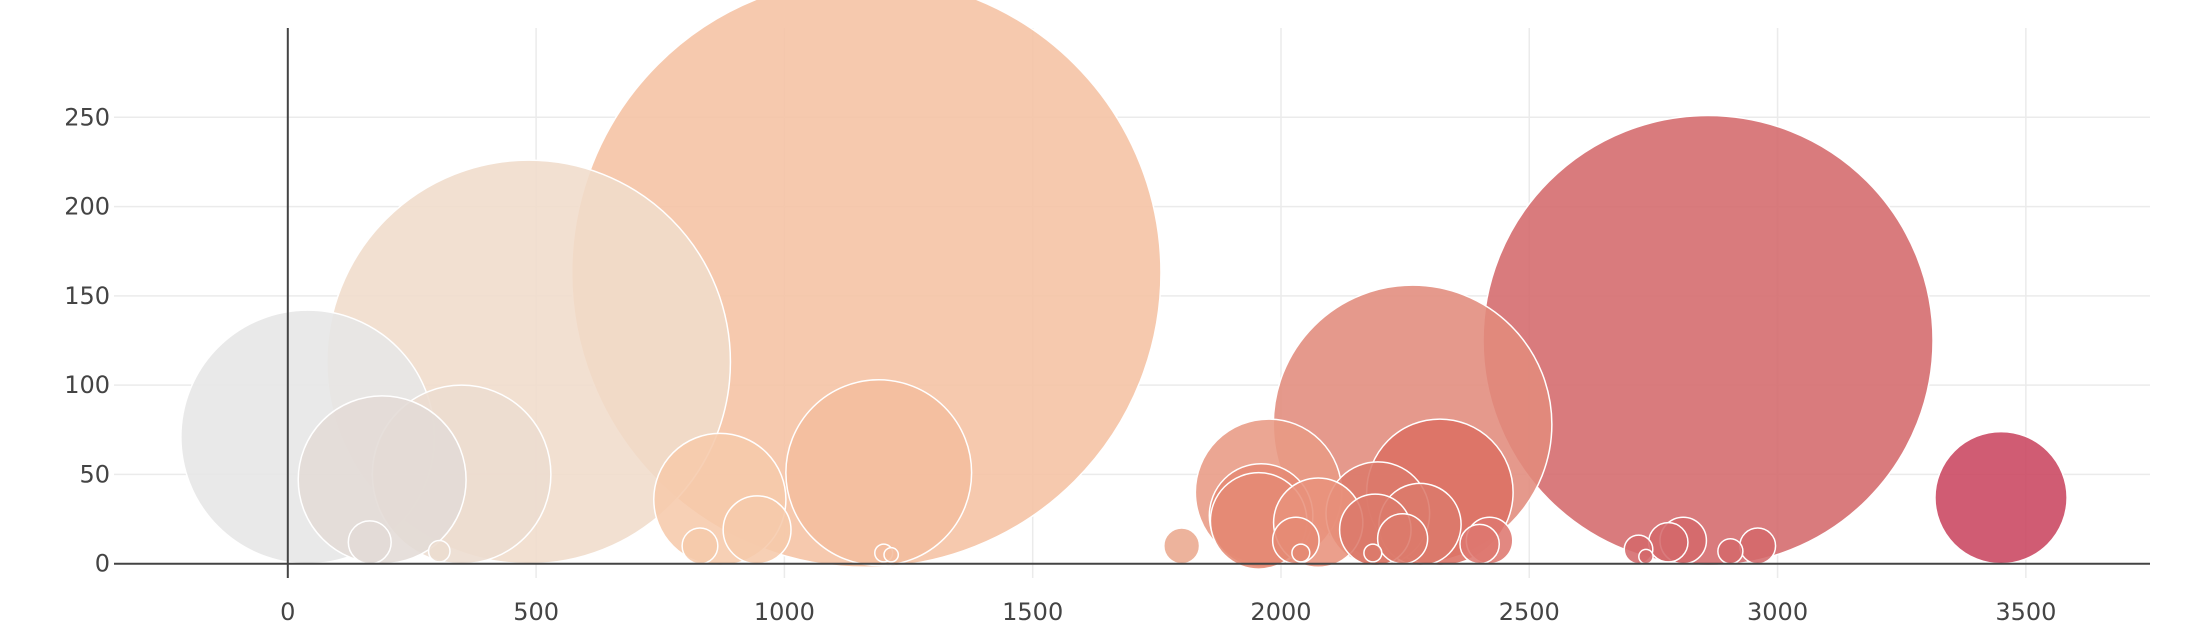  I want to click on y-tick-label: 200, so click(87, 207).